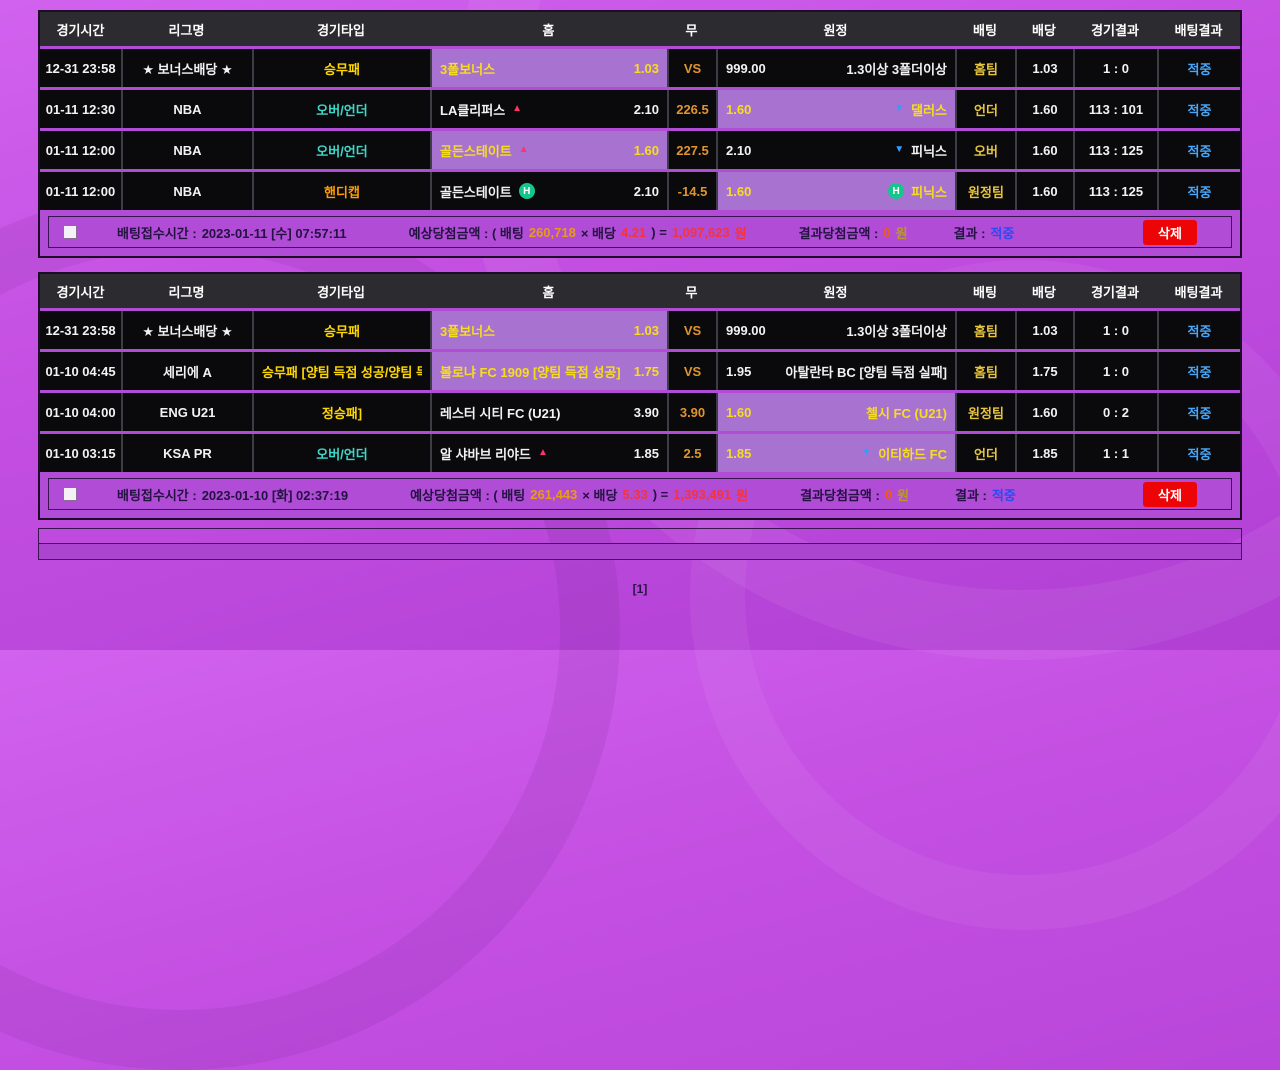 The width and height of the screenshot is (1280, 1070). Describe the element at coordinates (476, 151) in the screenshot. I see `home-team-name: 골든스테이트` at that location.